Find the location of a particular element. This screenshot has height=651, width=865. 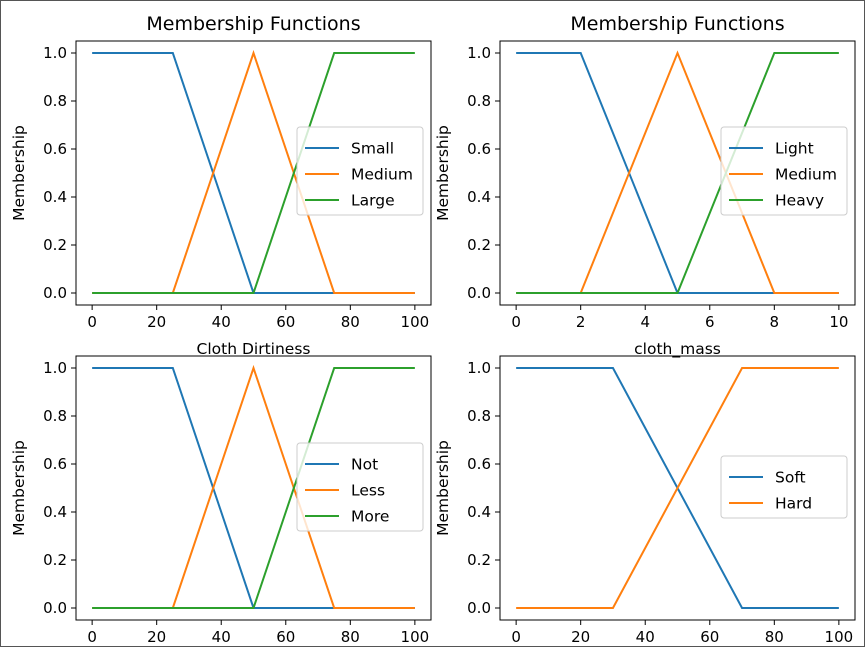

legend-label: Soft is located at coordinates (790, 478).